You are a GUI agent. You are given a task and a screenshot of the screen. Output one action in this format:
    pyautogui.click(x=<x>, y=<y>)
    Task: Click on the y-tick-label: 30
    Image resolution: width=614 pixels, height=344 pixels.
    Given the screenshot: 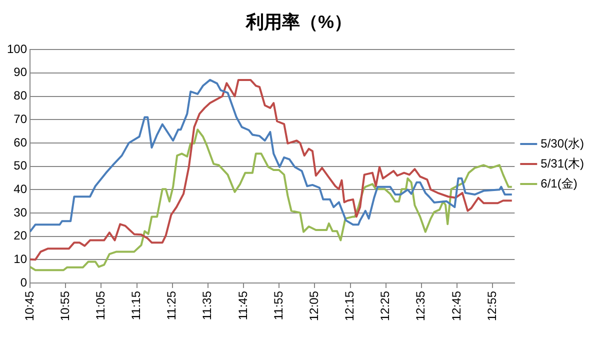 What is the action you would take?
    pyautogui.click(x=21, y=212)
    